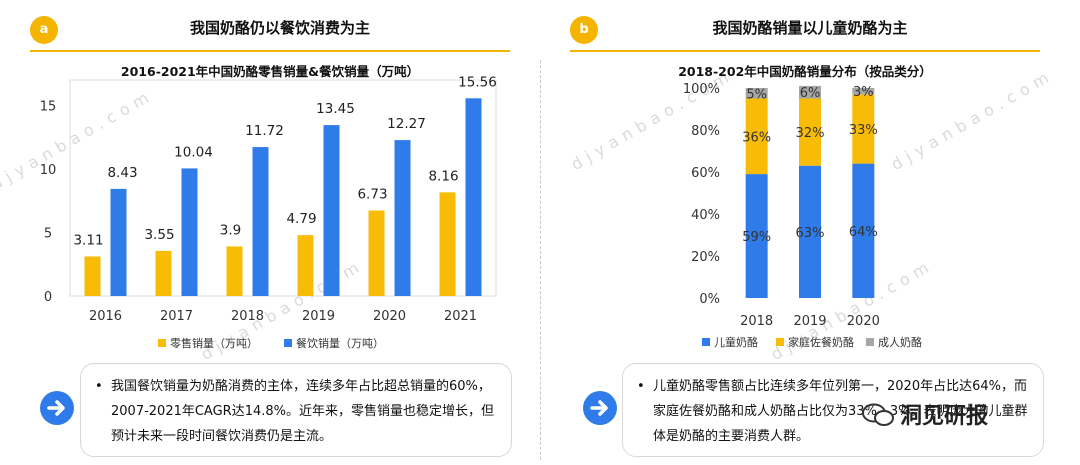  Describe the element at coordinates (584, 30) in the screenshot. I see `panel-badge: b` at that location.